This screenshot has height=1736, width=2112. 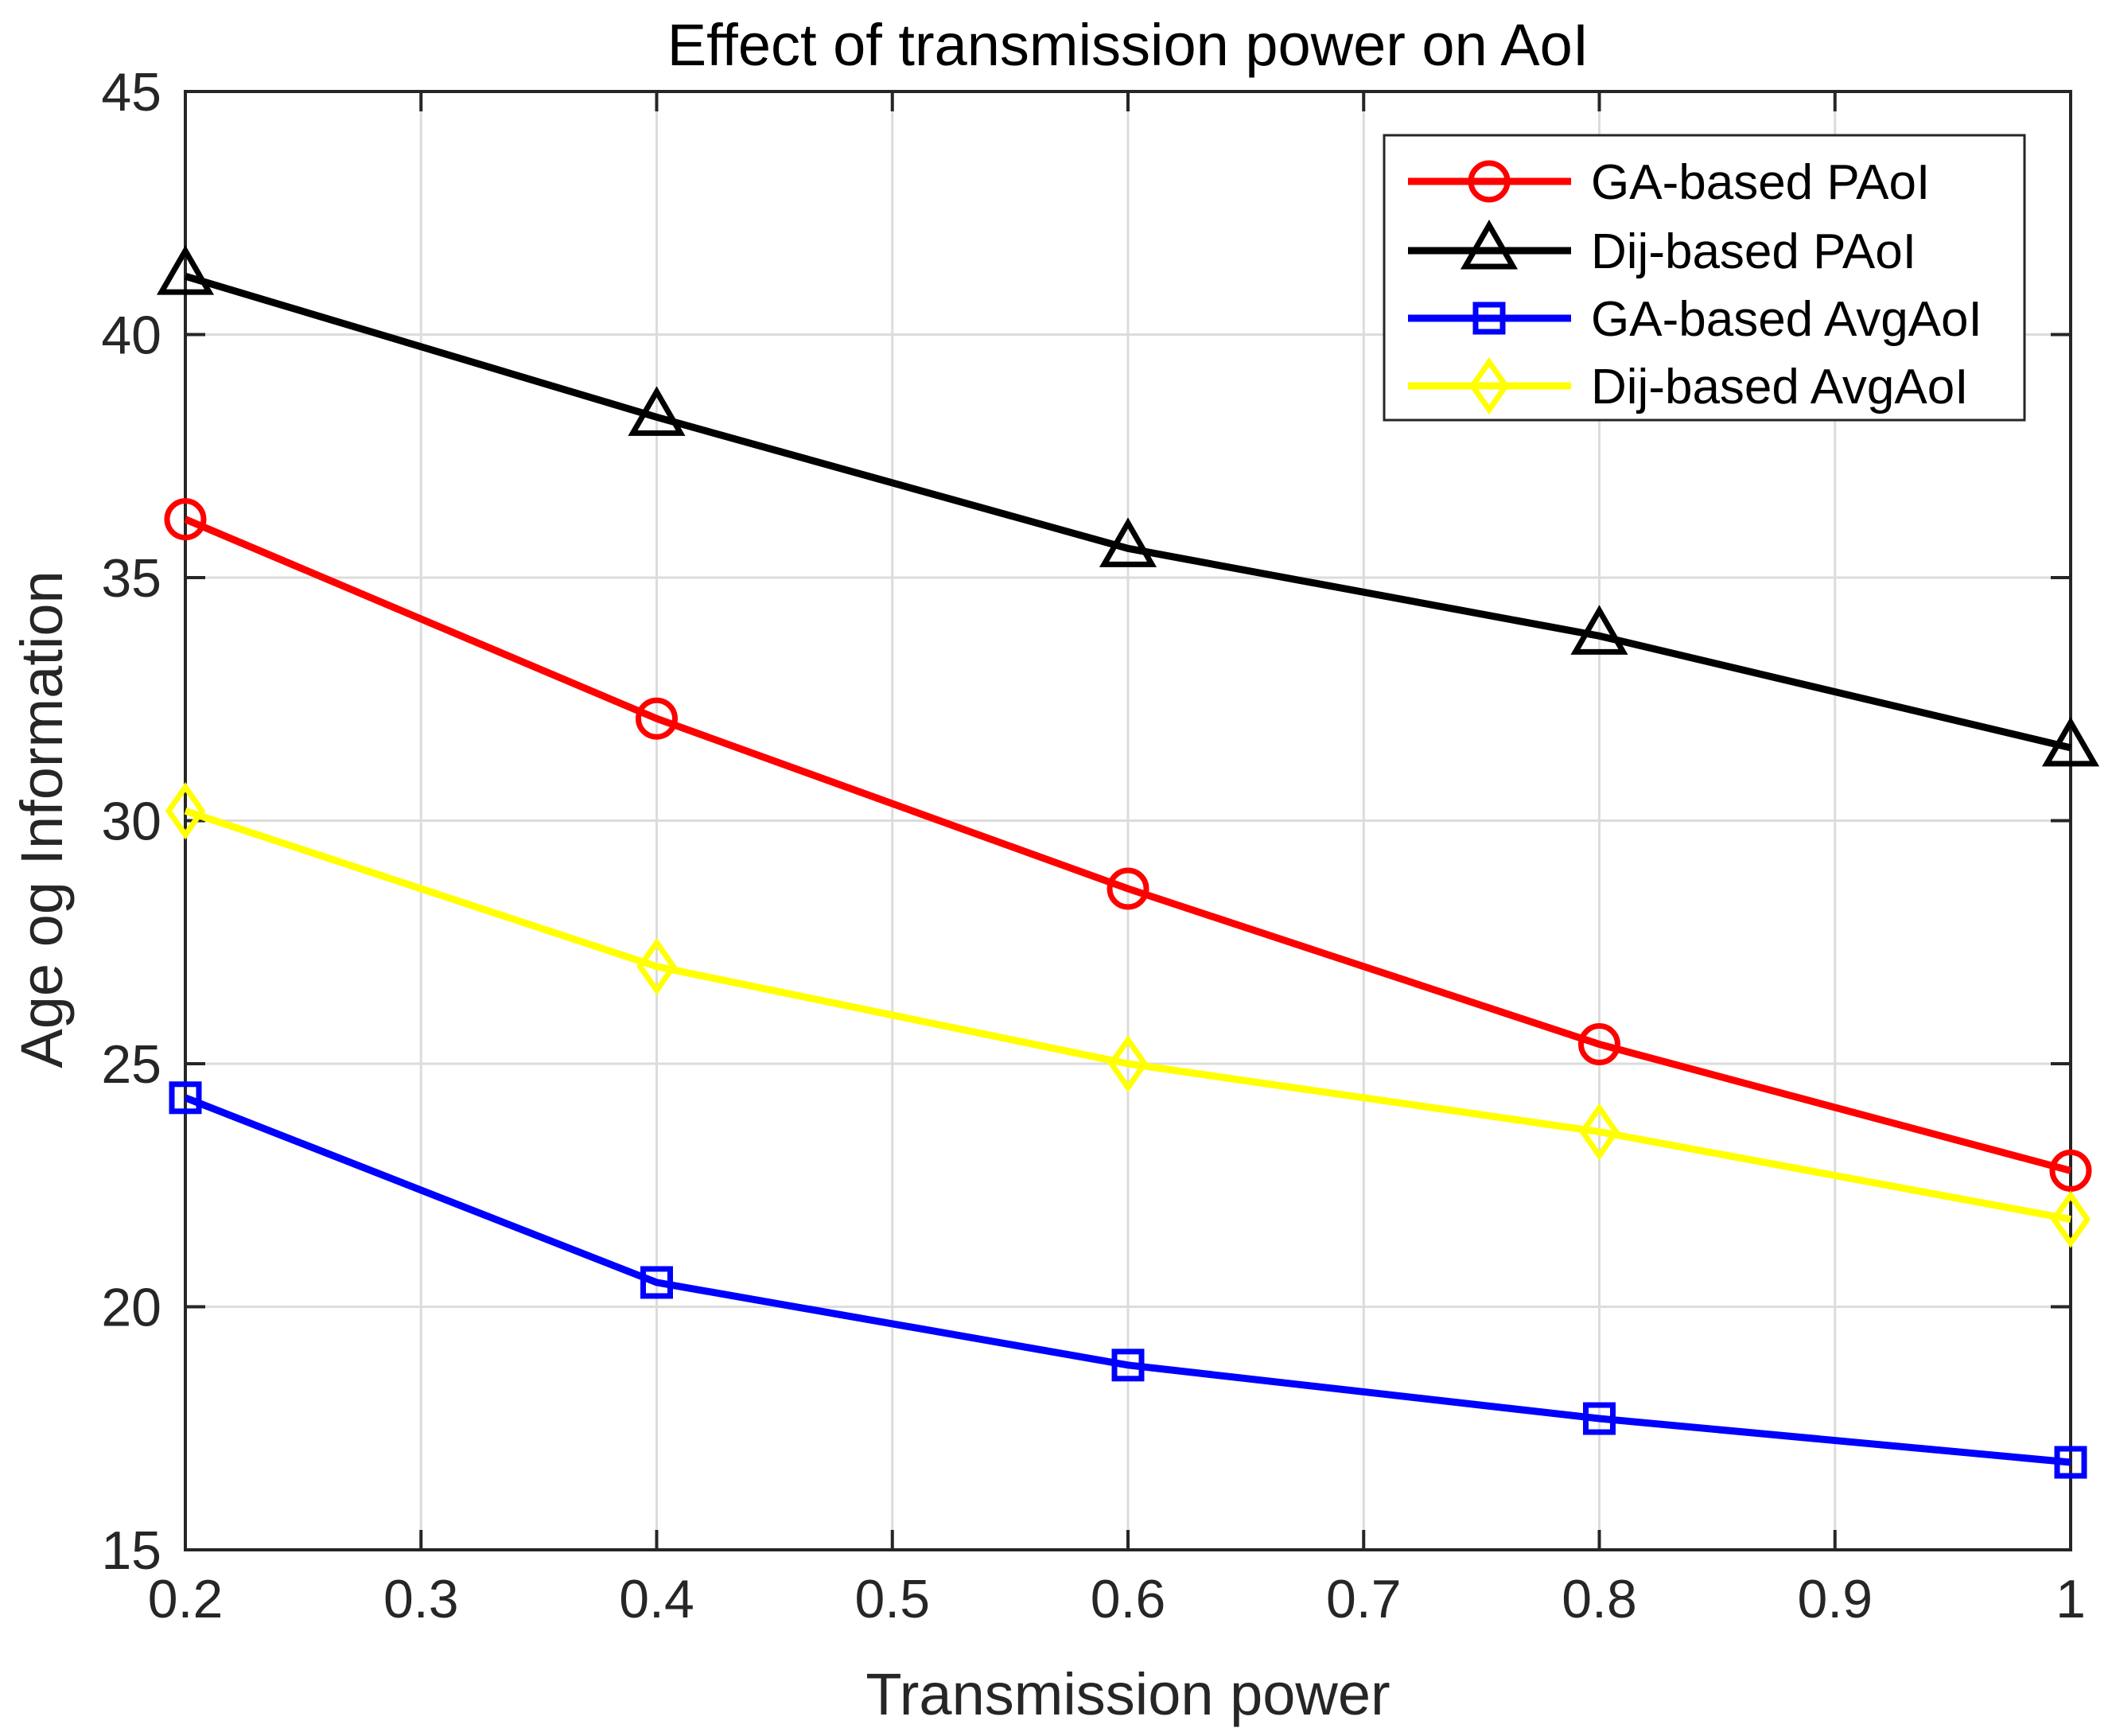 What do you see at coordinates (1753, 251) in the screenshot?
I see `legend-label: Dij-based PAoI` at bounding box center [1753, 251].